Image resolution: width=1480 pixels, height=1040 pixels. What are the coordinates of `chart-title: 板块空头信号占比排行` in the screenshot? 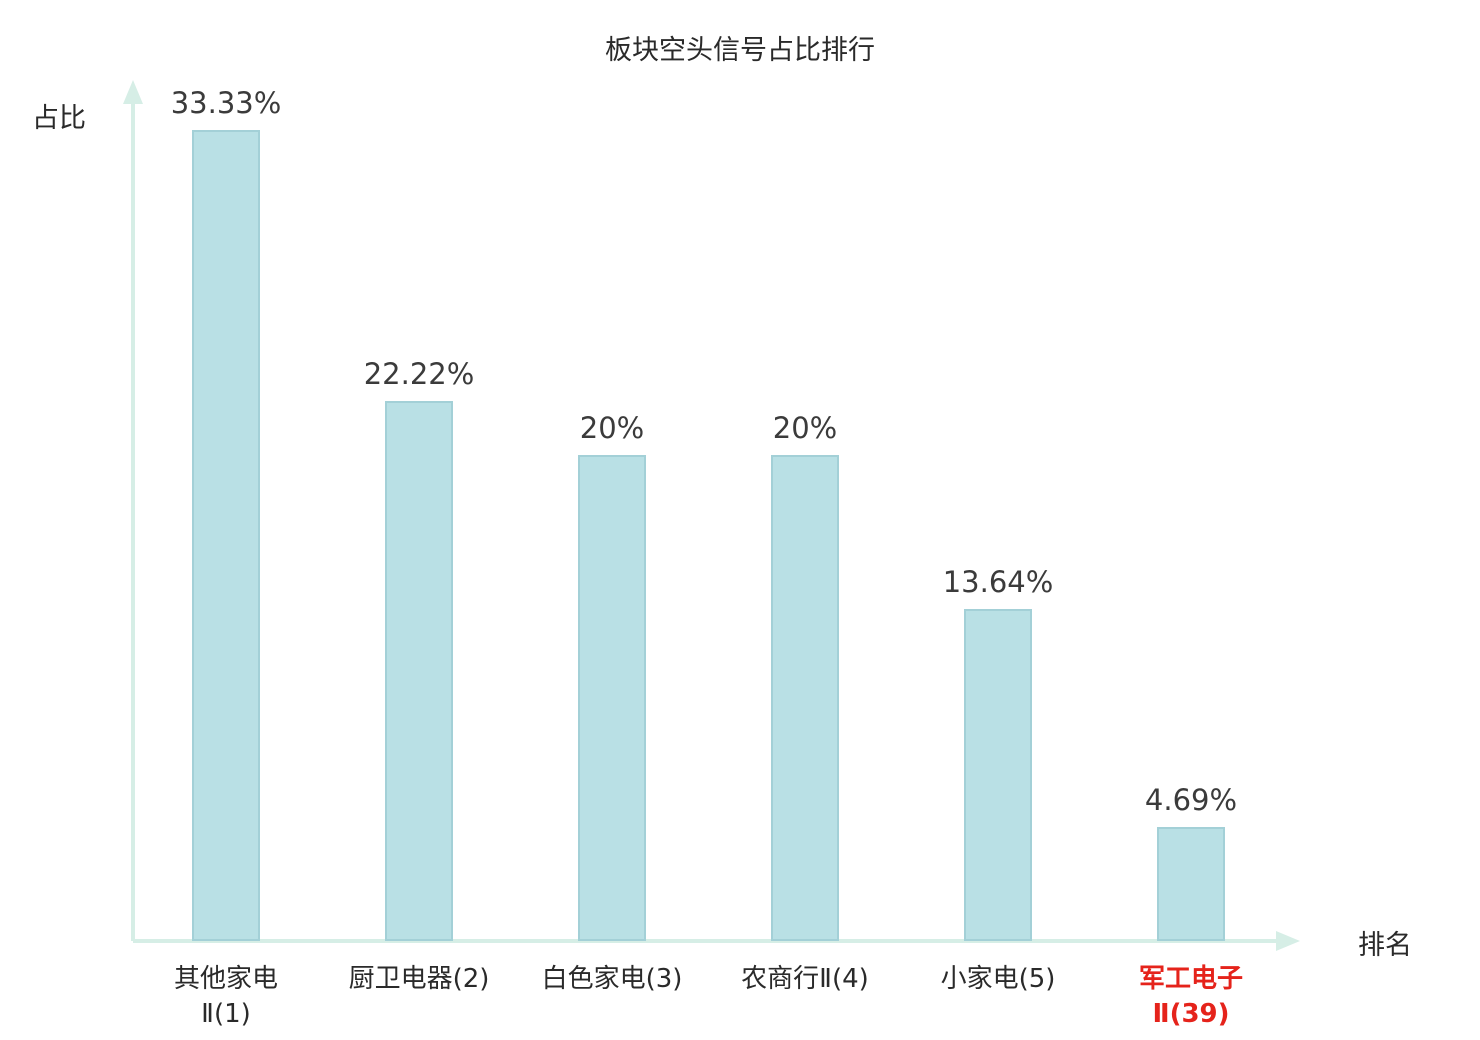 It's located at (740, 50).